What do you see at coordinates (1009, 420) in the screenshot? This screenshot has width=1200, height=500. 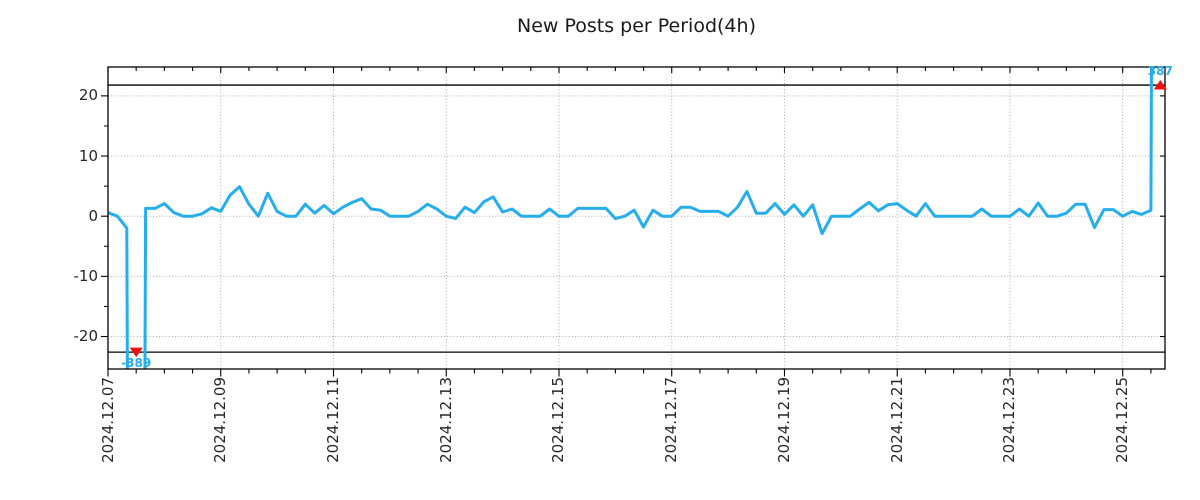 I see `x-tick-label: 2024.12.23` at bounding box center [1009, 420].